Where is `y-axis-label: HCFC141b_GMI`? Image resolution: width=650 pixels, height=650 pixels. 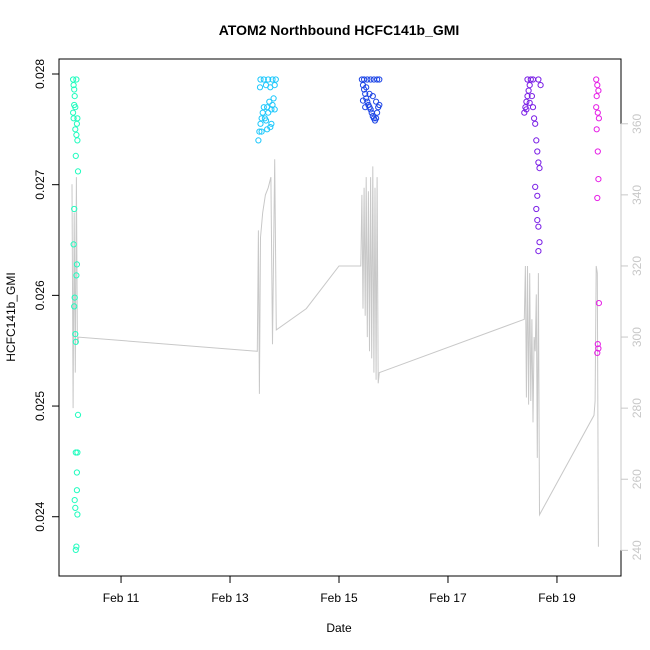 y-axis-label: HCFC141b_GMI is located at coordinates (11, 316).